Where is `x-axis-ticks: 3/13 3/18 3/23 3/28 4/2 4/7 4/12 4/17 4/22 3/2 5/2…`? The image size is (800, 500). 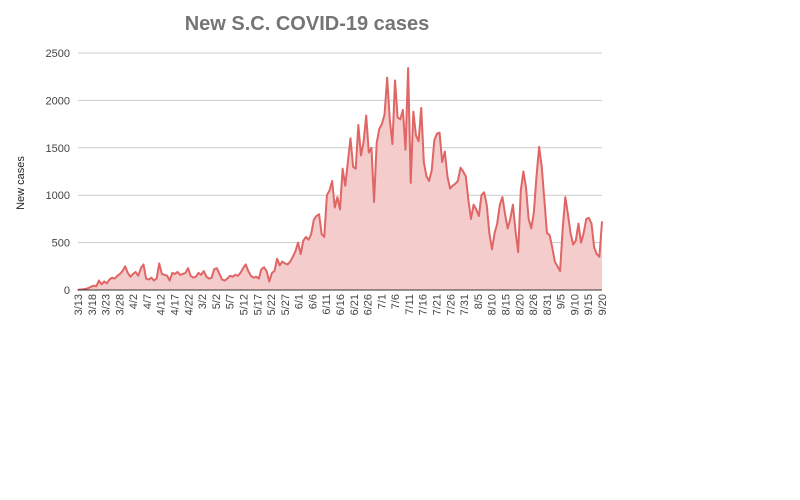 x-axis-ticks: 3/13 3/18 3/23 3/28 4/2 4/7 4/12 4/17 4/22 3/2 5/2… is located at coordinates (341, 304).